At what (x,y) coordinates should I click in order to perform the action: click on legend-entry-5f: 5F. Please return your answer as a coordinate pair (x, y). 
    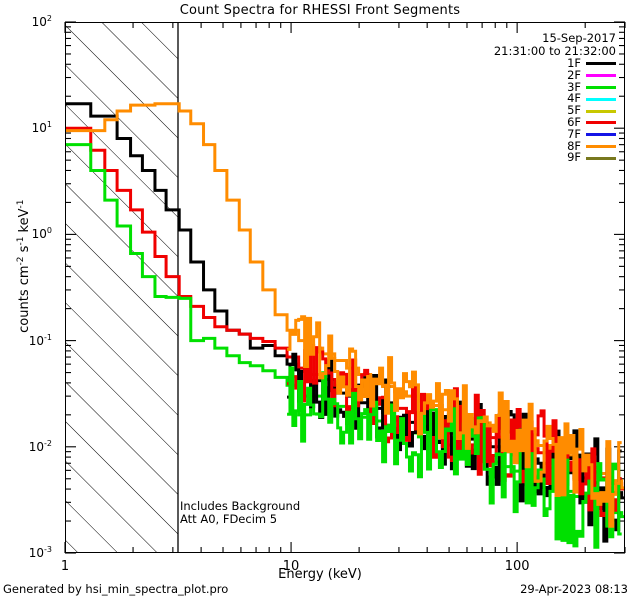
    Looking at the image, I should click on (591, 110).